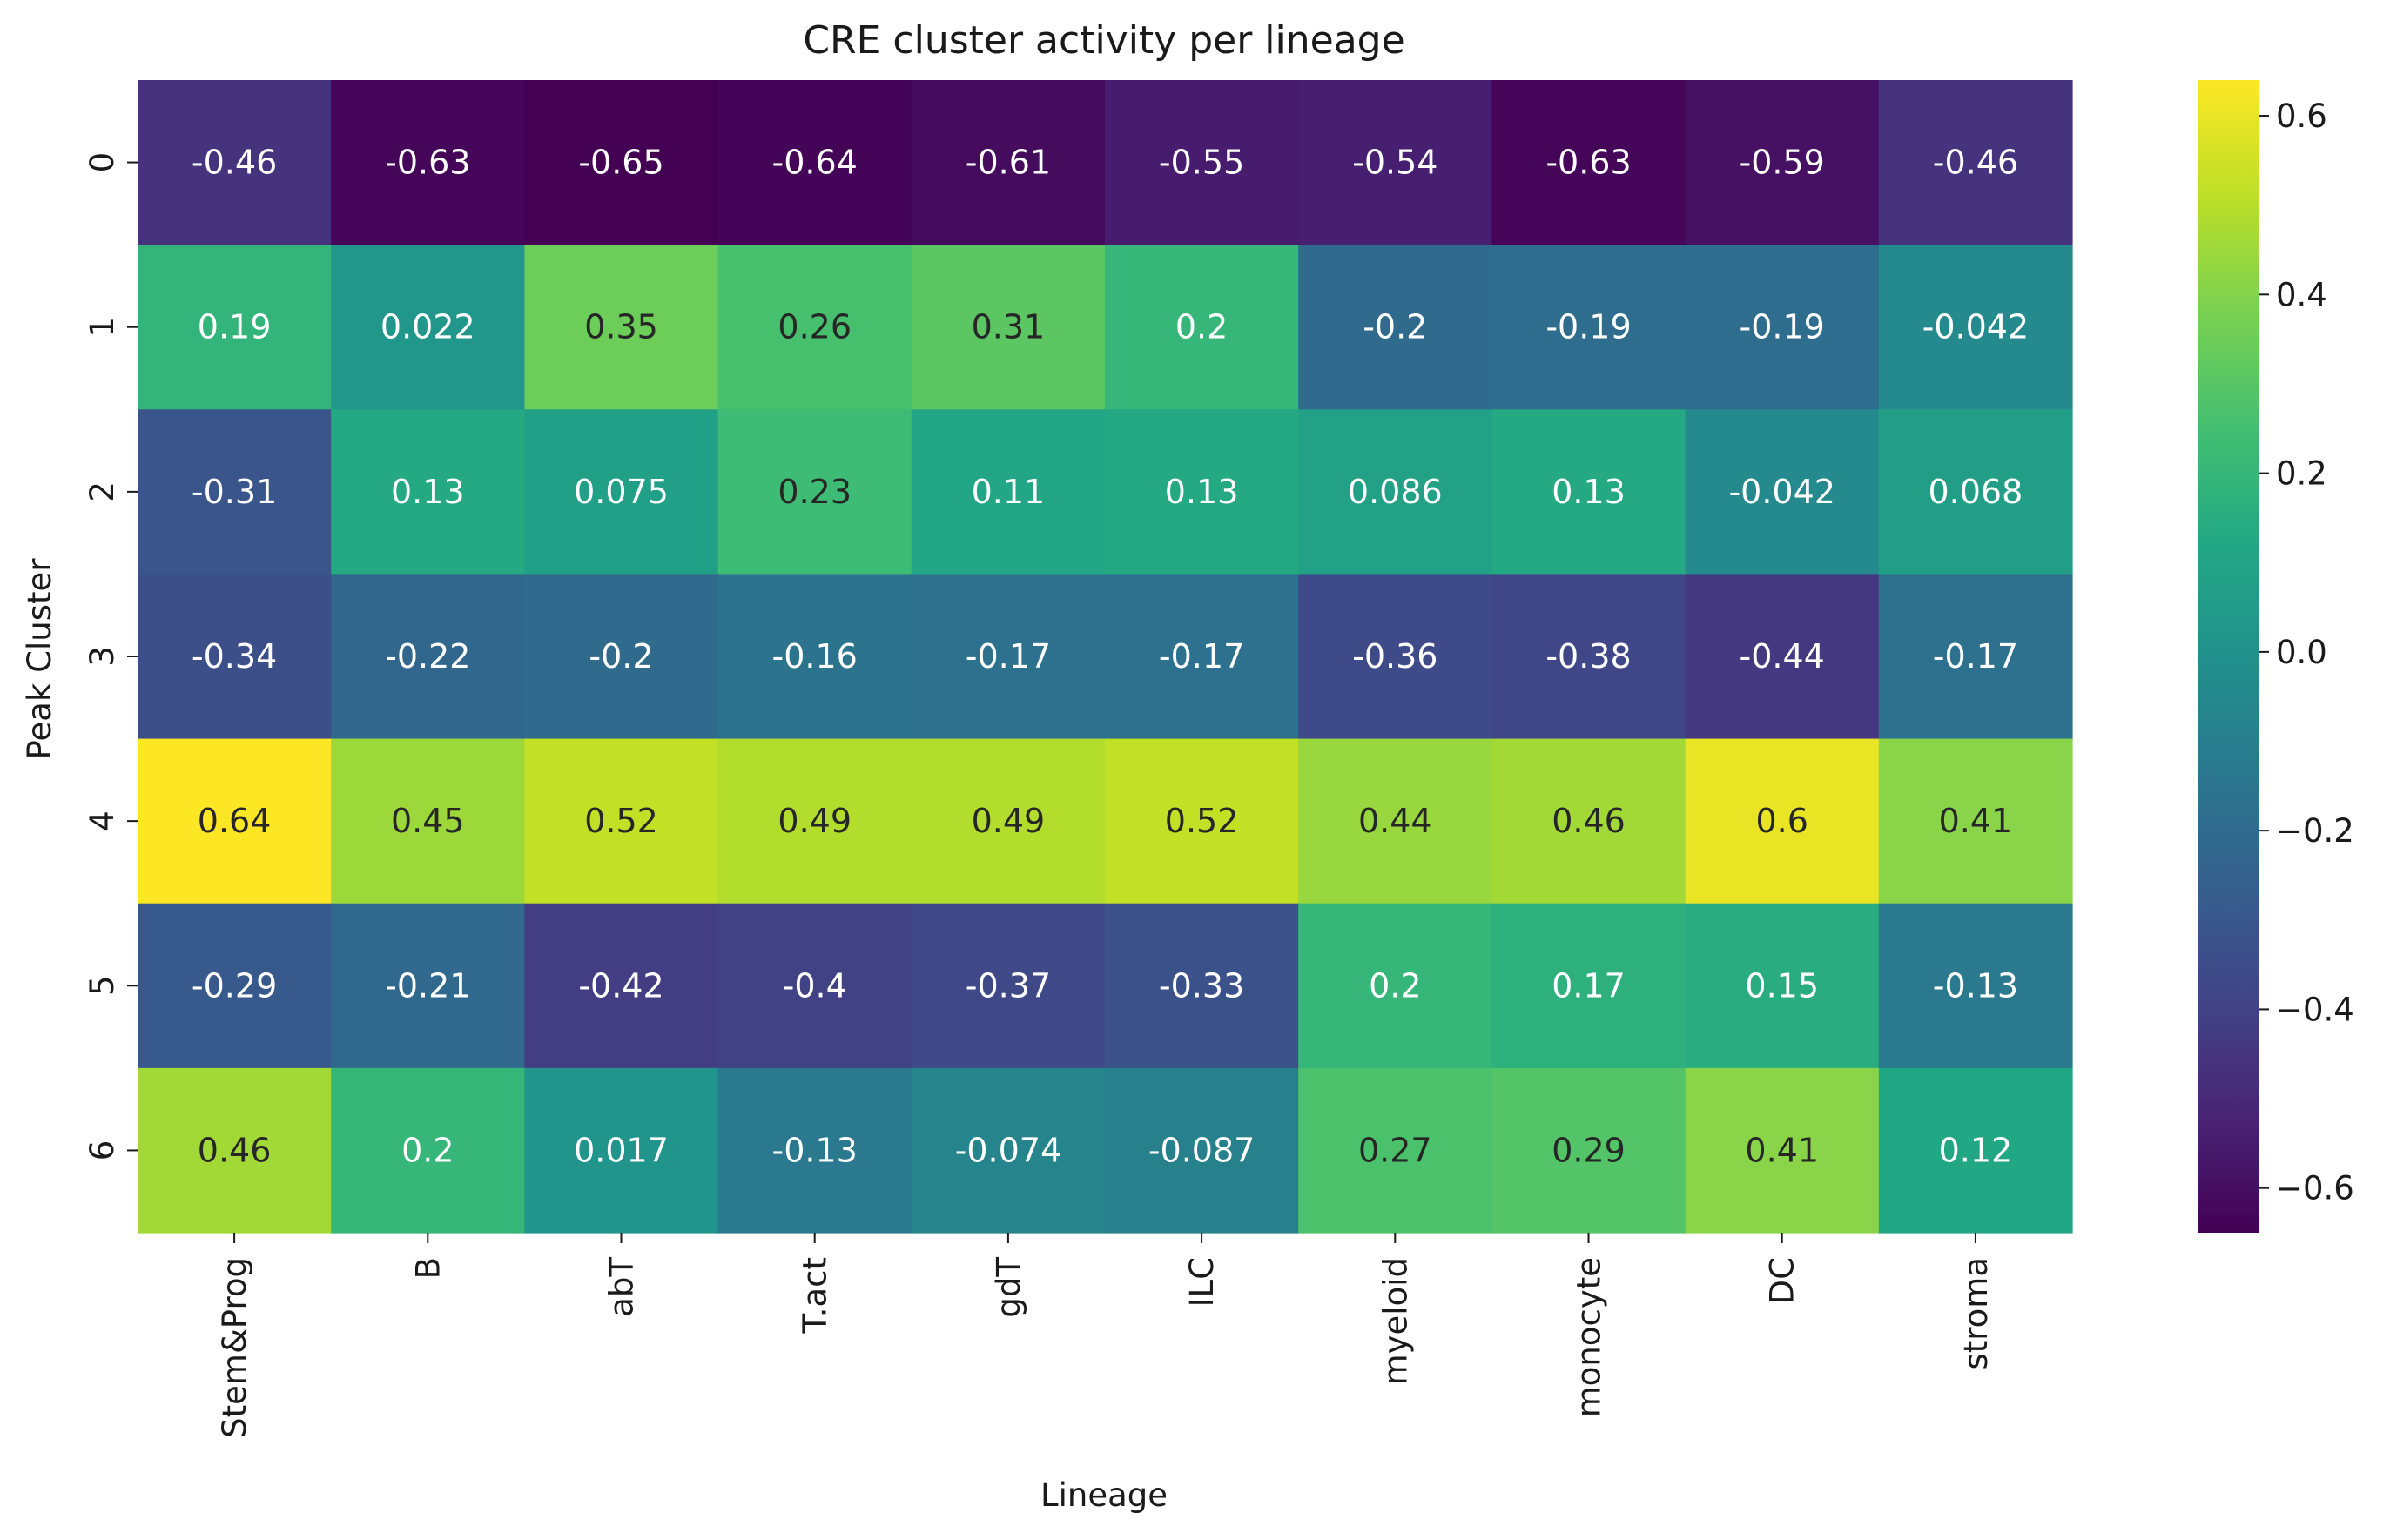 The image size is (2390, 1540). What do you see at coordinates (1395, 1321) in the screenshot?
I see `x-tick-label: myeloid` at bounding box center [1395, 1321].